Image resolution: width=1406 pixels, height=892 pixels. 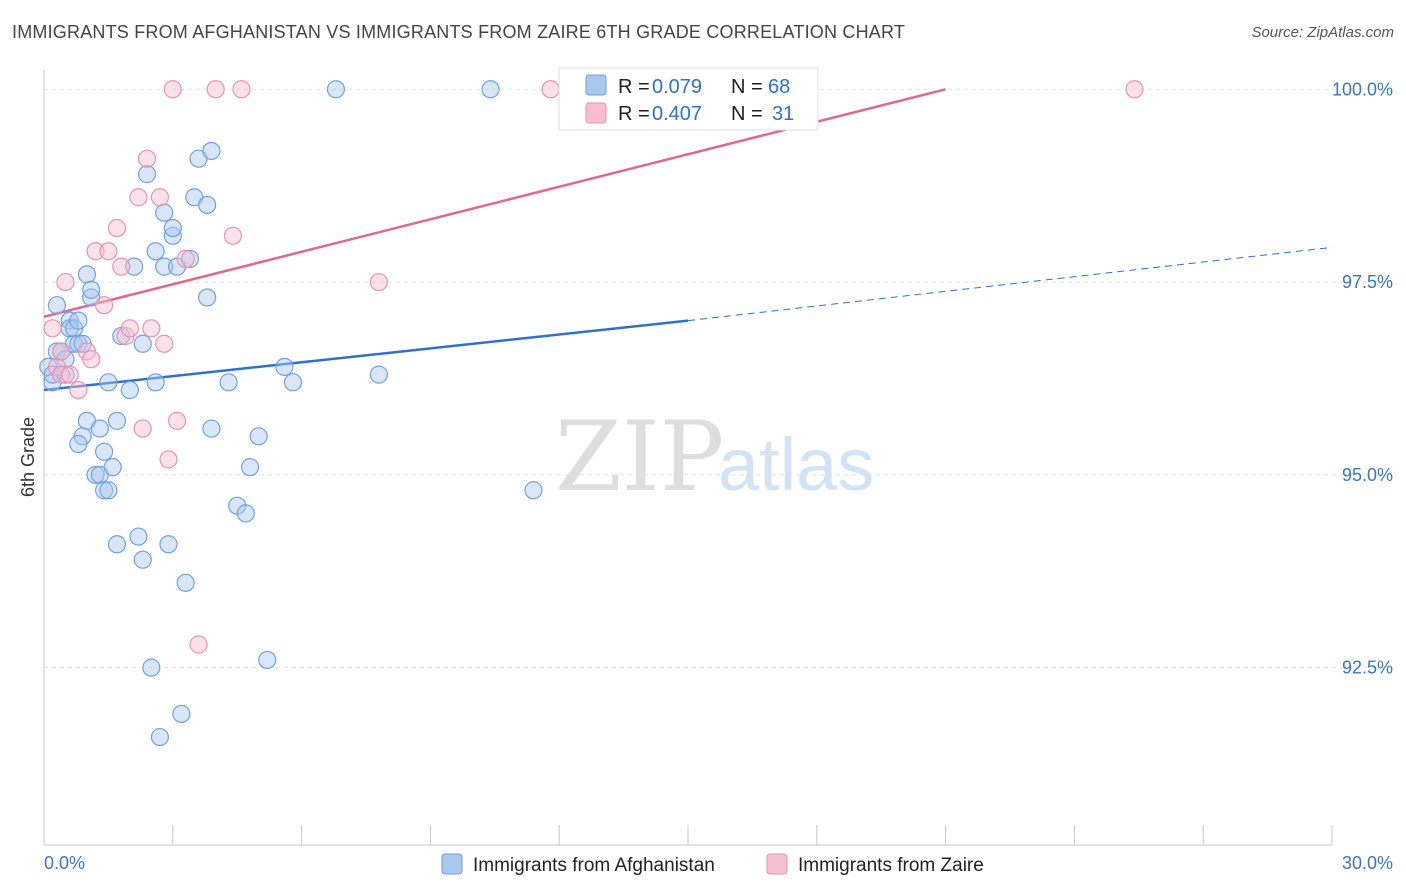 I want to click on legend-n-label-2: N =, so click(x=747, y=114).